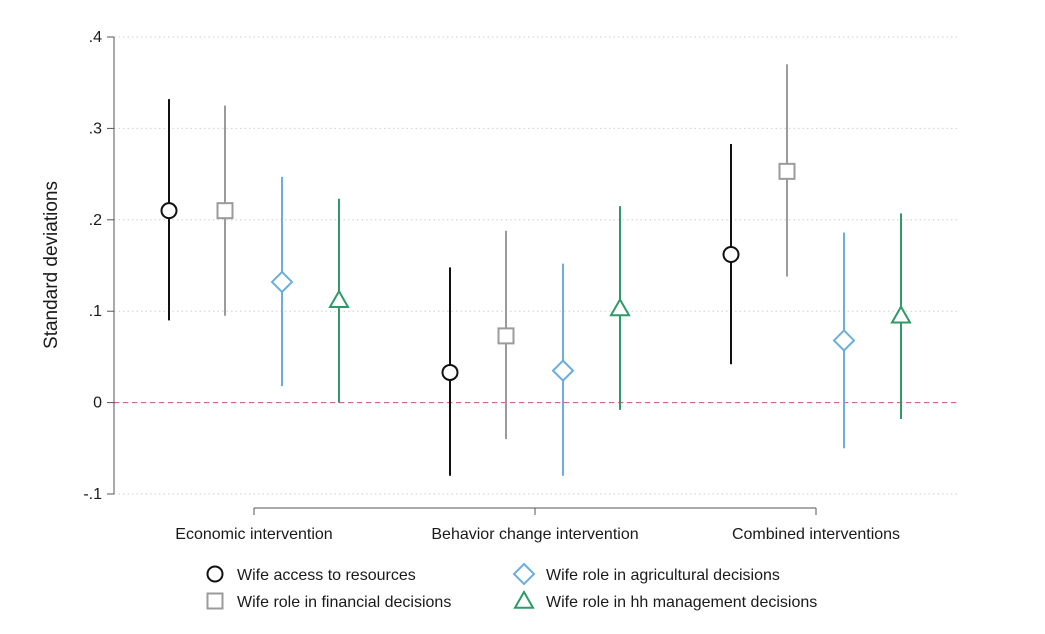 The width and height of the screenshot is (1045, 634). I want to click on y-axis-ticks: -.1 0 .1 .2 .3 .4, so click(98, 266).